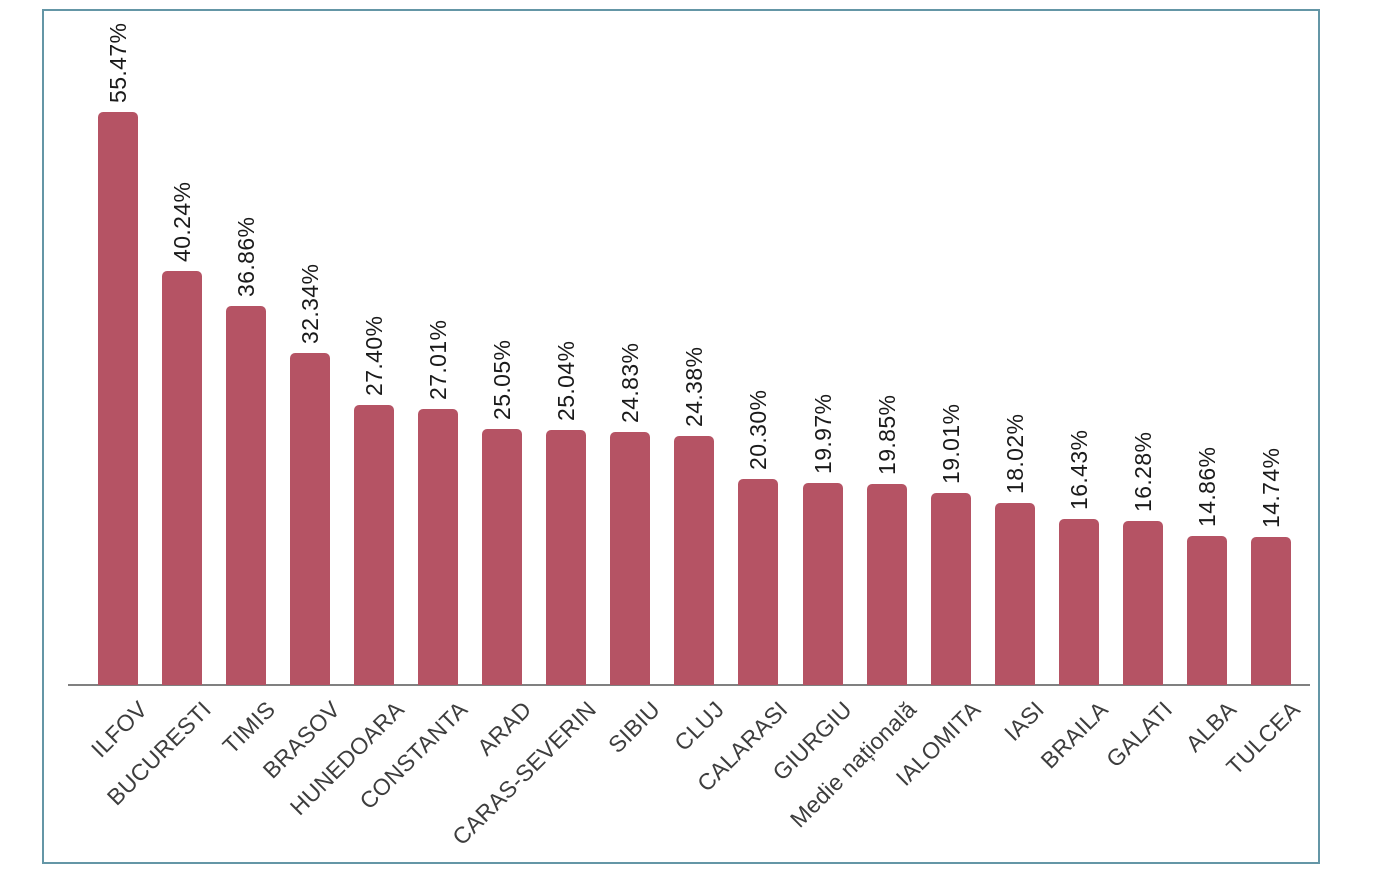  I want to click on tick-slot: GALATI, so click(1139, 775).